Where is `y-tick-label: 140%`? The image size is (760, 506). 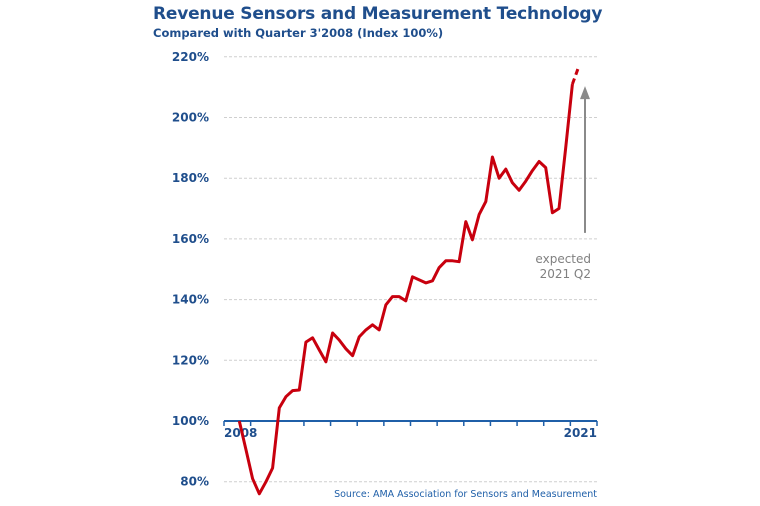
y-tick-label: 140% is located at coordinates (190, 300).